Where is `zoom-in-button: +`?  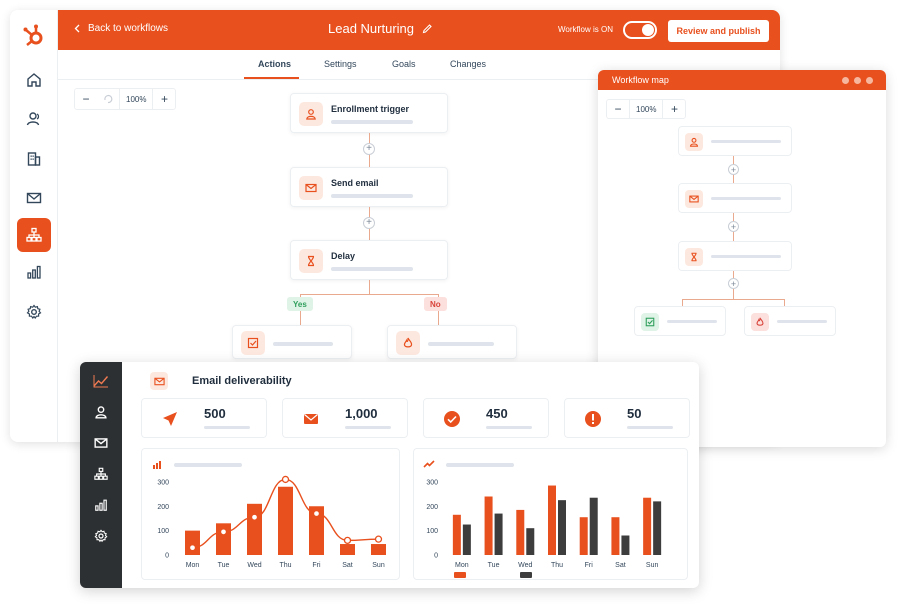
zoom-in-button: + is located at coordinates (164, 99).